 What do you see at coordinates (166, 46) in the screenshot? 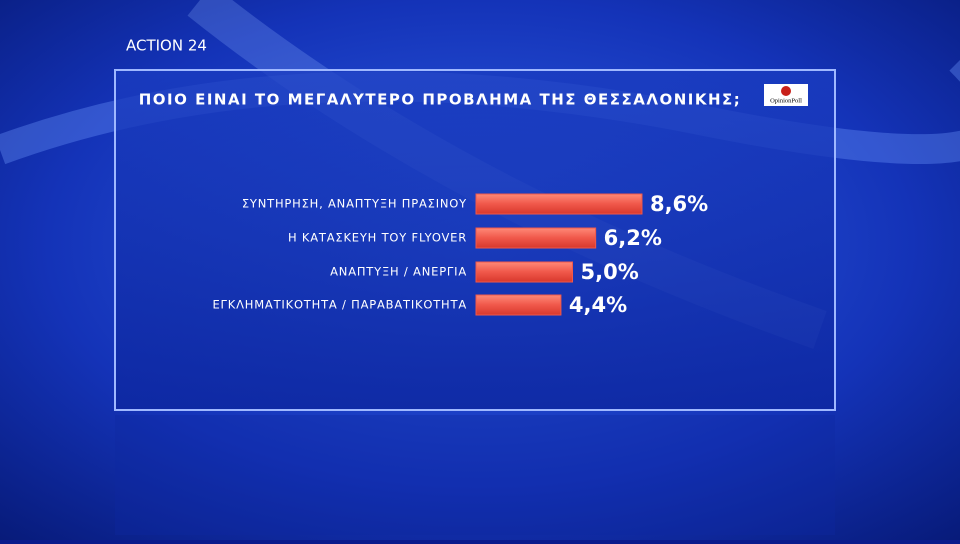
I see `channel-logo: ACTION 24` at bounding box center [166, 46].